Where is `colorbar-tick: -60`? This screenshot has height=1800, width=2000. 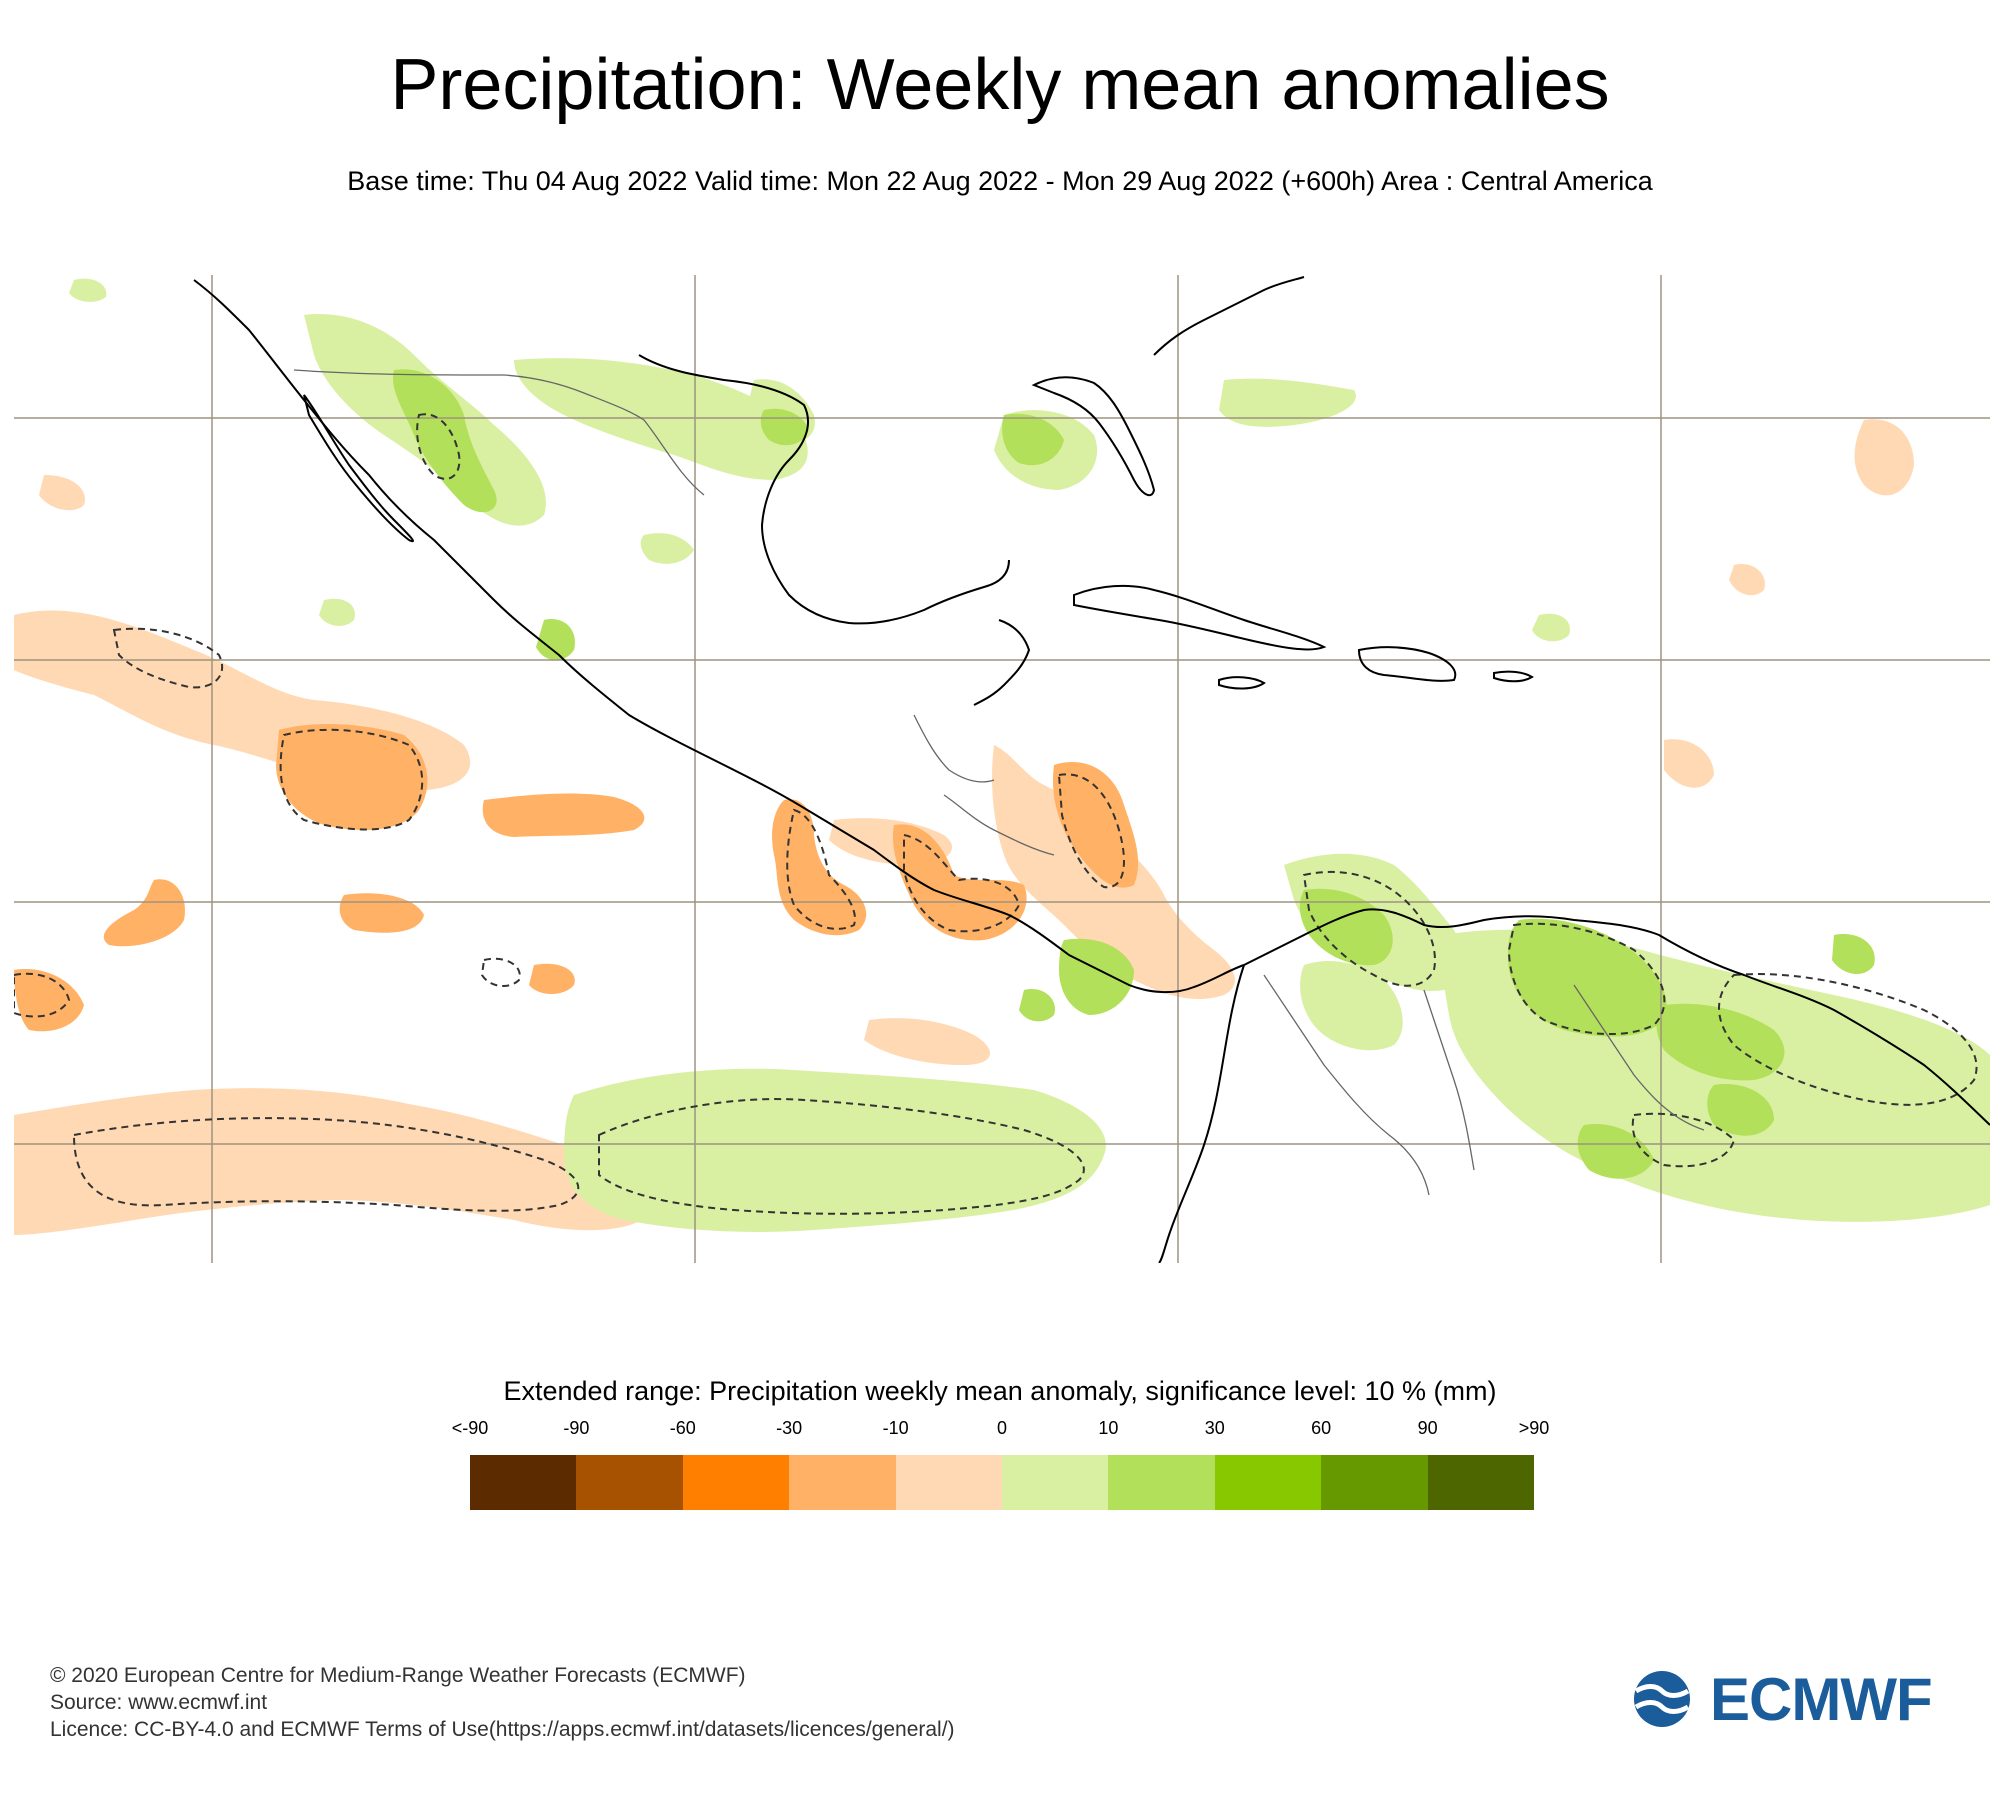 colorbar-tick: -60 is located at coordinates (682, 1428).